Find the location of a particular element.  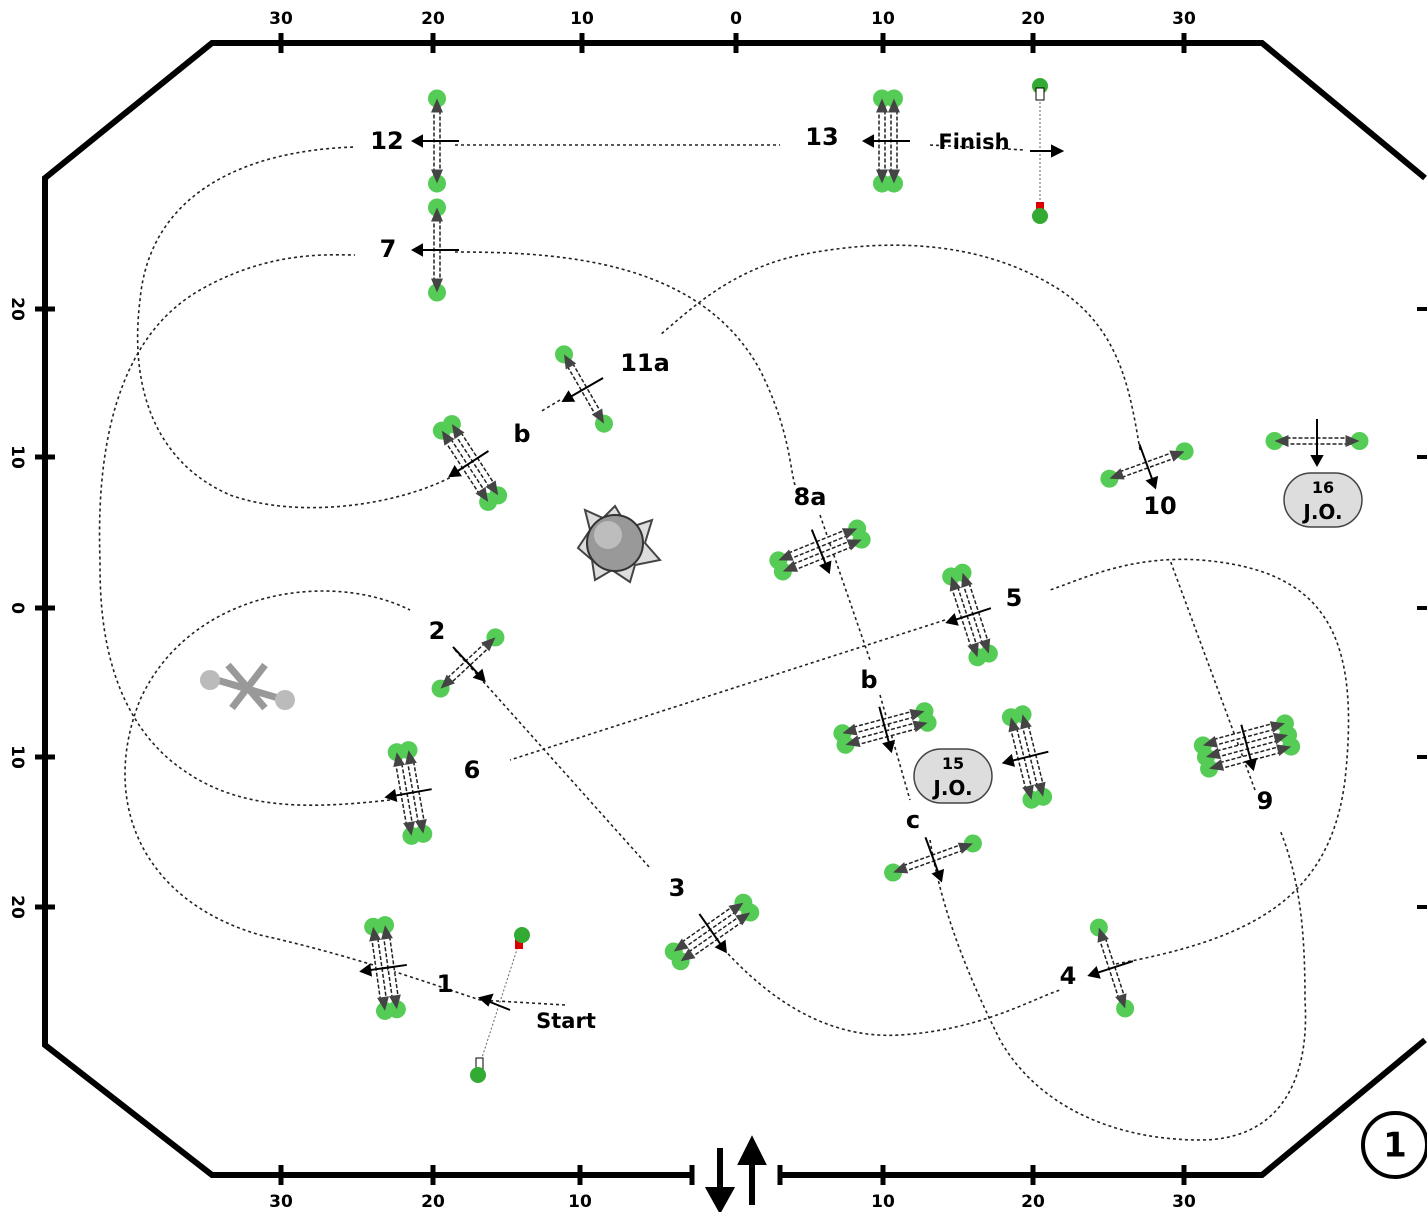

obstacle-label: b is located at coordinates (521, 434).